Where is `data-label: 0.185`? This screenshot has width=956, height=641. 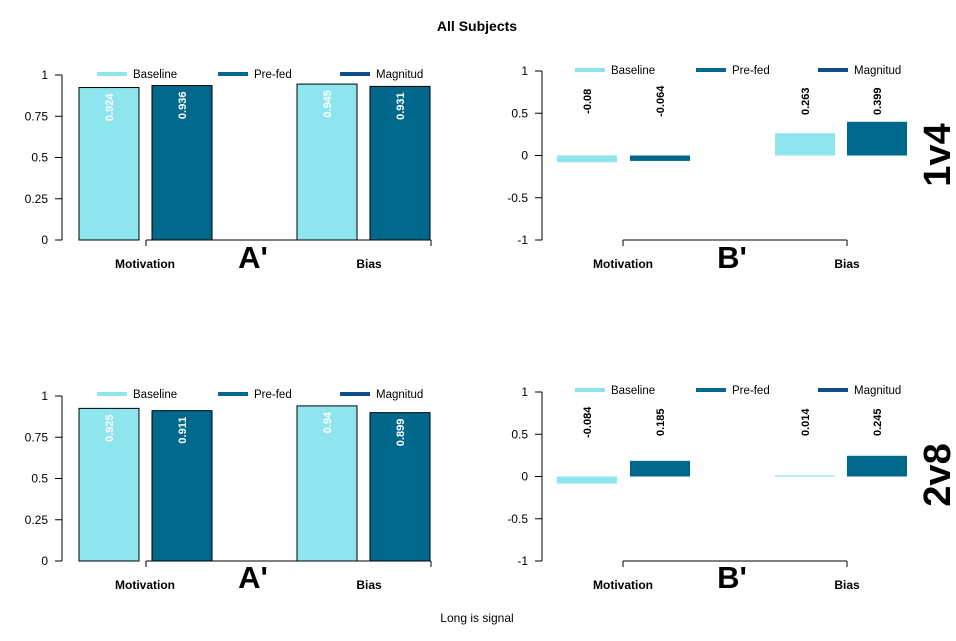
data-label: 0.185 is located at coordinates (661, 422).